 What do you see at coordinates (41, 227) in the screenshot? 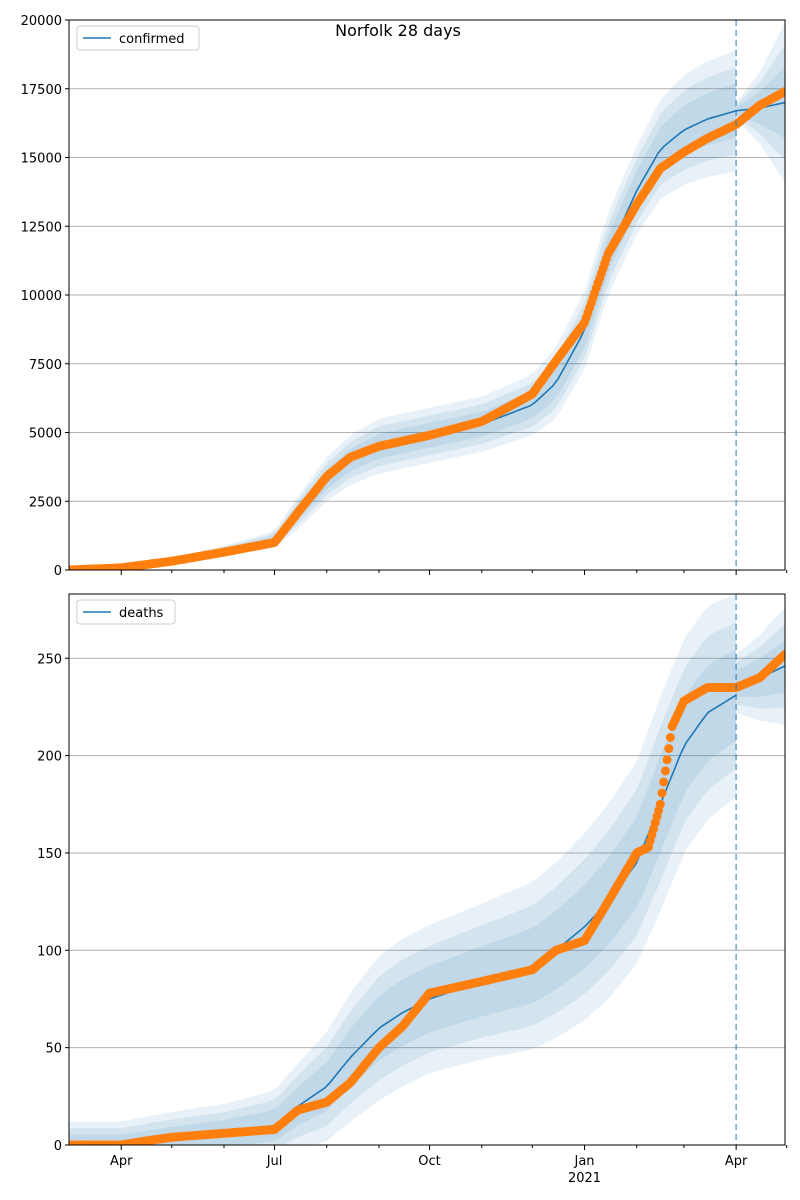
I see `y-tick-label: 12500` at bounding box center [41, 227].